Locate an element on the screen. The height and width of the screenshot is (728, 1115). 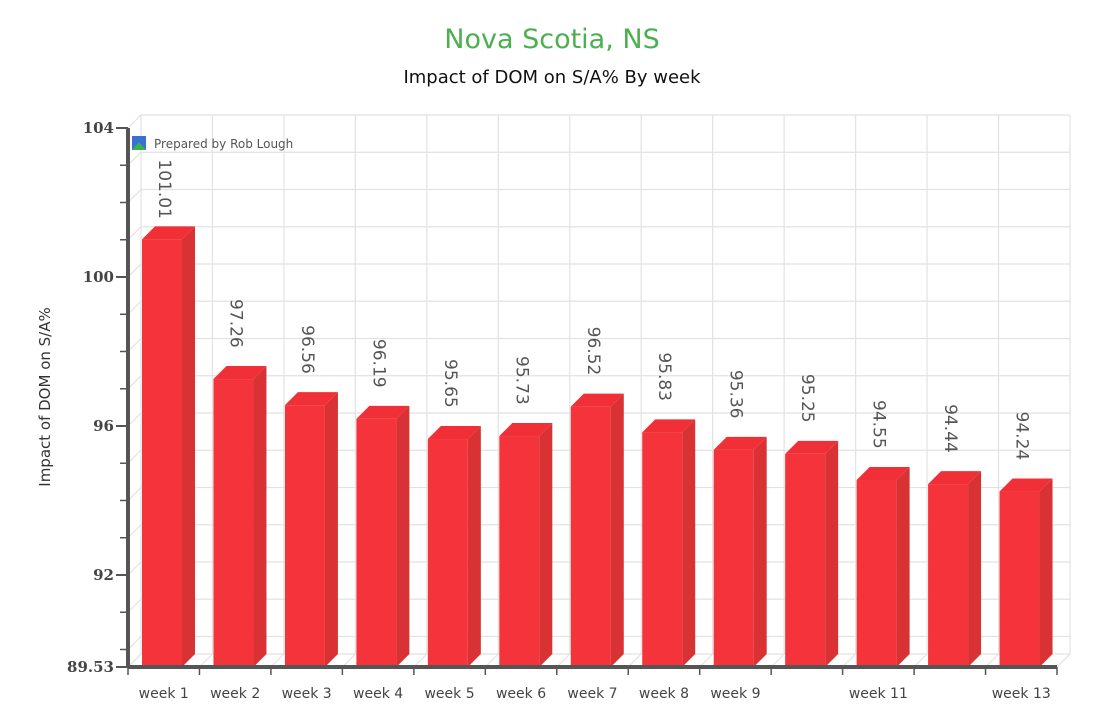
x-tick-label: week 5 is located at coordinates (449, 694).